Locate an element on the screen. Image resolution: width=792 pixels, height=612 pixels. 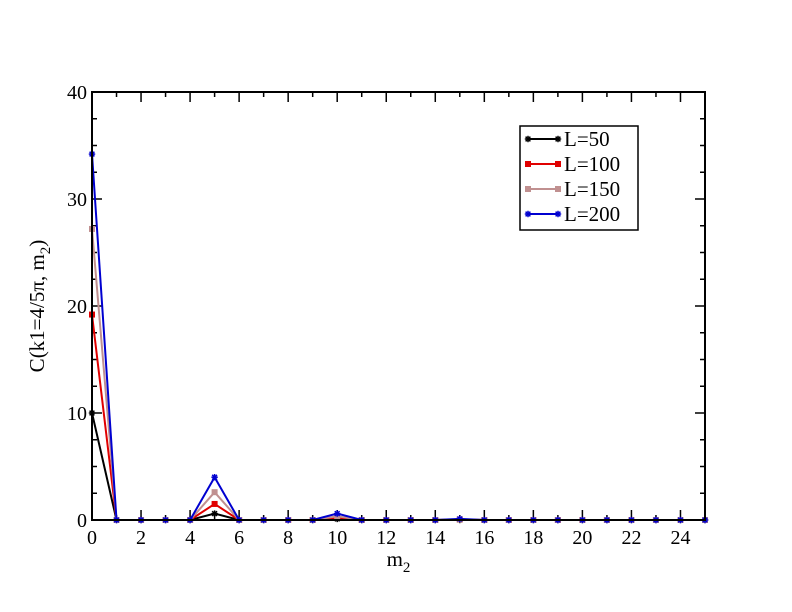
x-tick-label: 6 is located at coordinates (239, 538).